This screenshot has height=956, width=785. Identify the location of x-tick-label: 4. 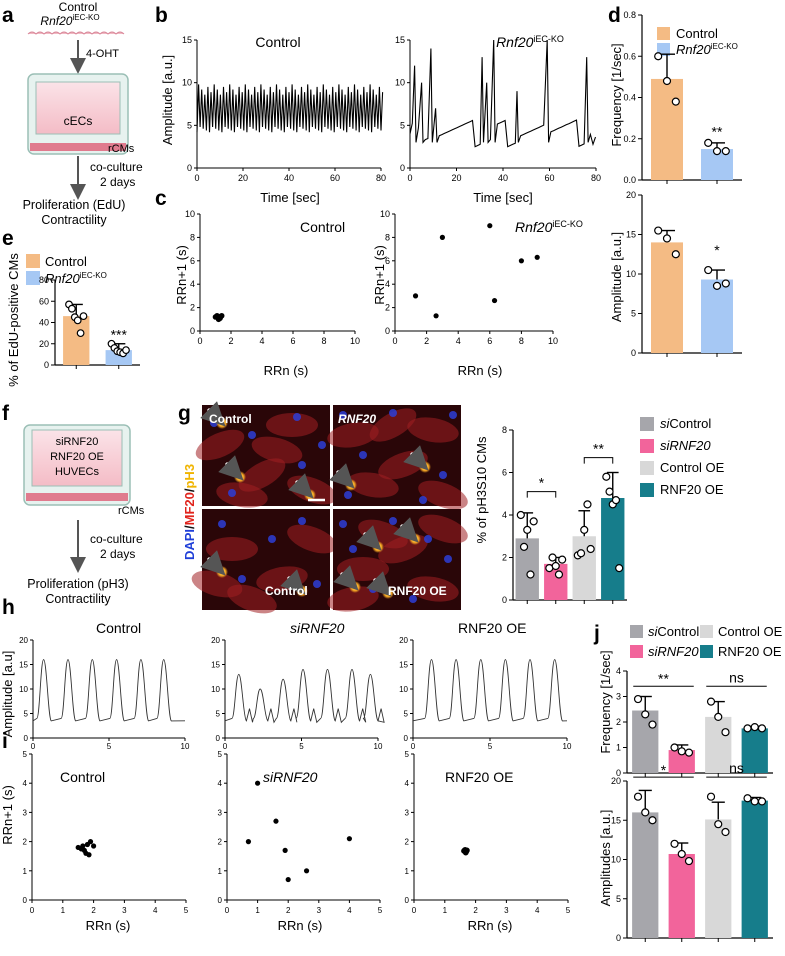
(155, 910).